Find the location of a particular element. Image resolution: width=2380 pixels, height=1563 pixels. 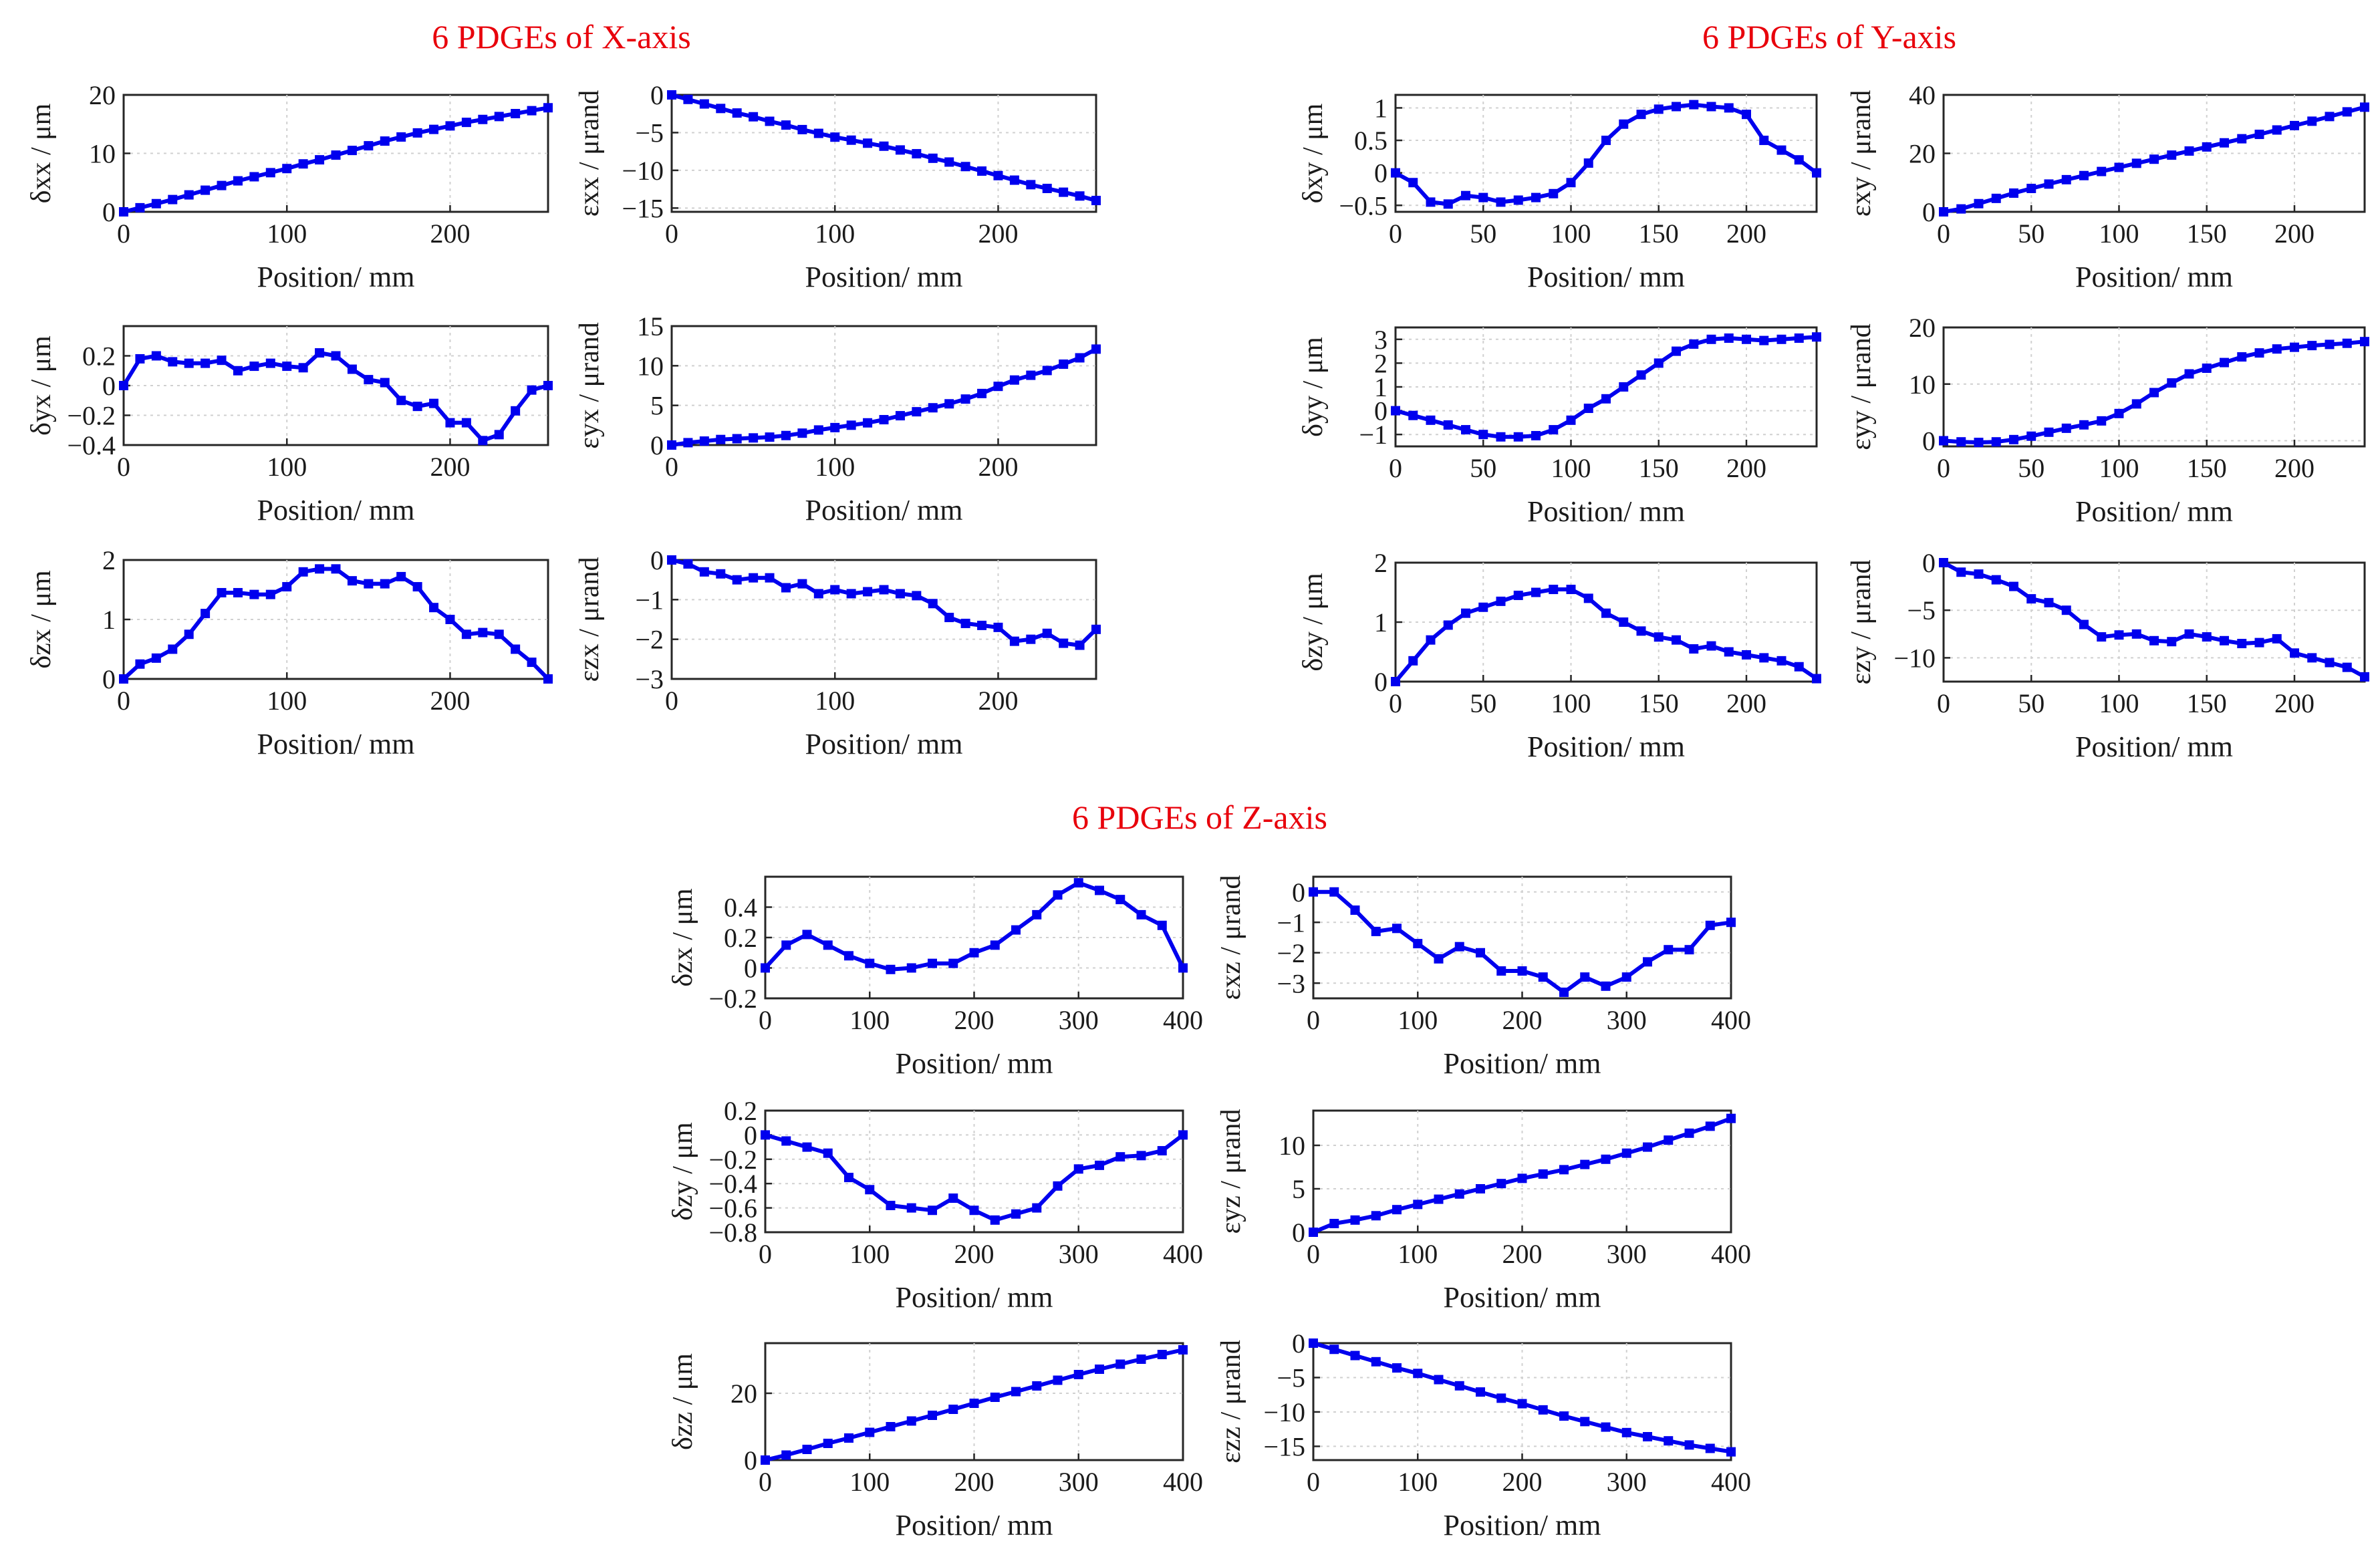

y-tick-label: 0.4 is located at coordinates (740, 908).